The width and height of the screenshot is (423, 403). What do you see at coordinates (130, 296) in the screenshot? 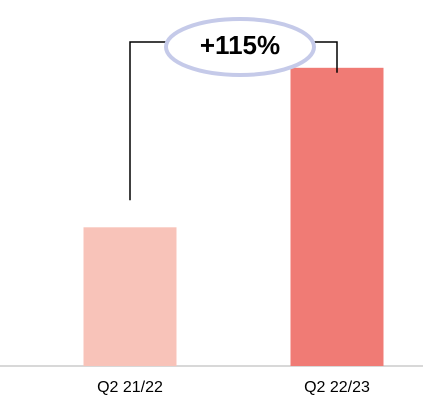
I see `bar` at bounding box center [130, 296].